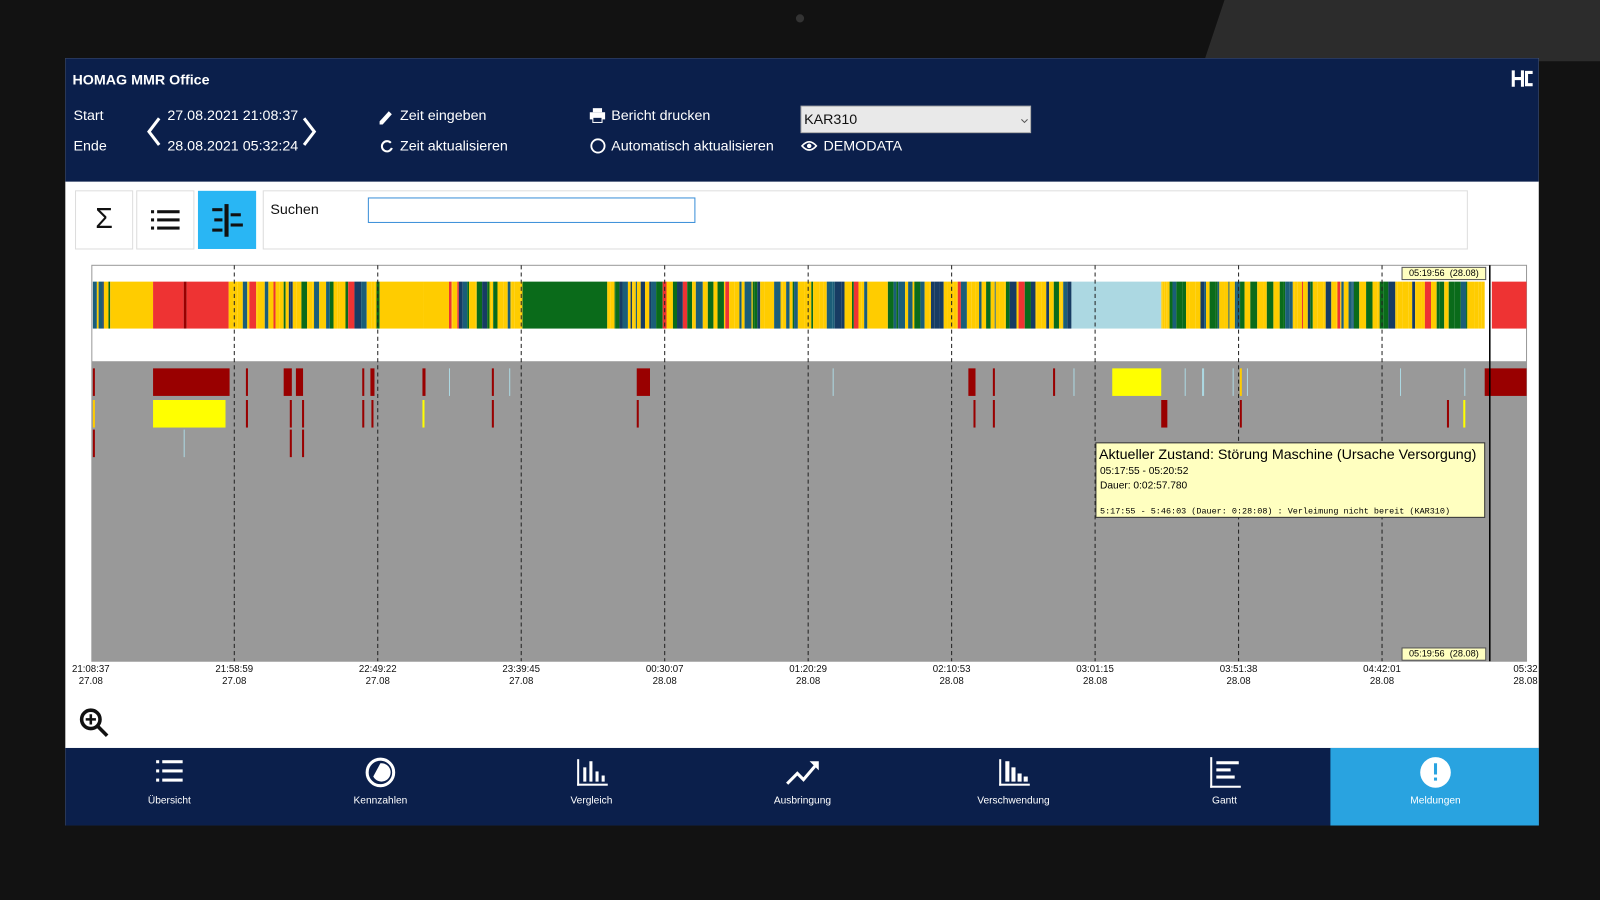 The width and height of the screenshot is (1600, 900). Describe the element at coordinates (169, 783) in the screenshot. I see `nav-item: Übersicht` at that location.